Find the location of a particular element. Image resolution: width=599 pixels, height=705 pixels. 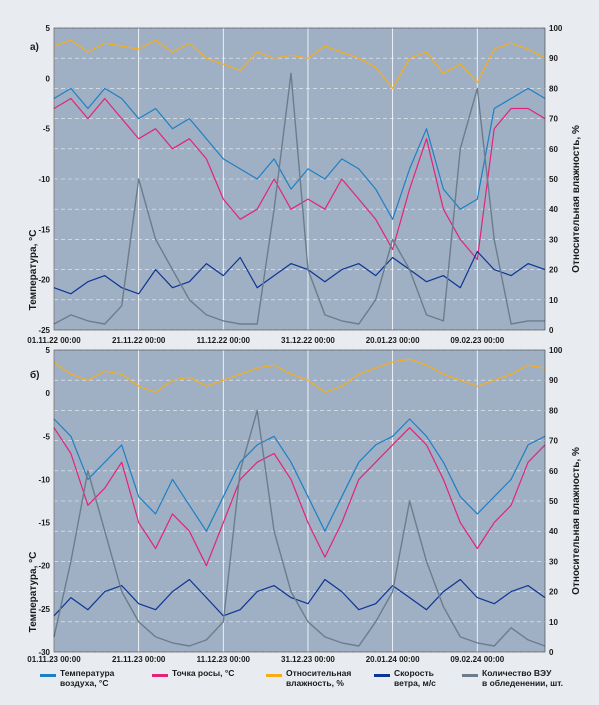

x-tick-label: 09.02.23 00:00 is located at coordinates (477, 340).